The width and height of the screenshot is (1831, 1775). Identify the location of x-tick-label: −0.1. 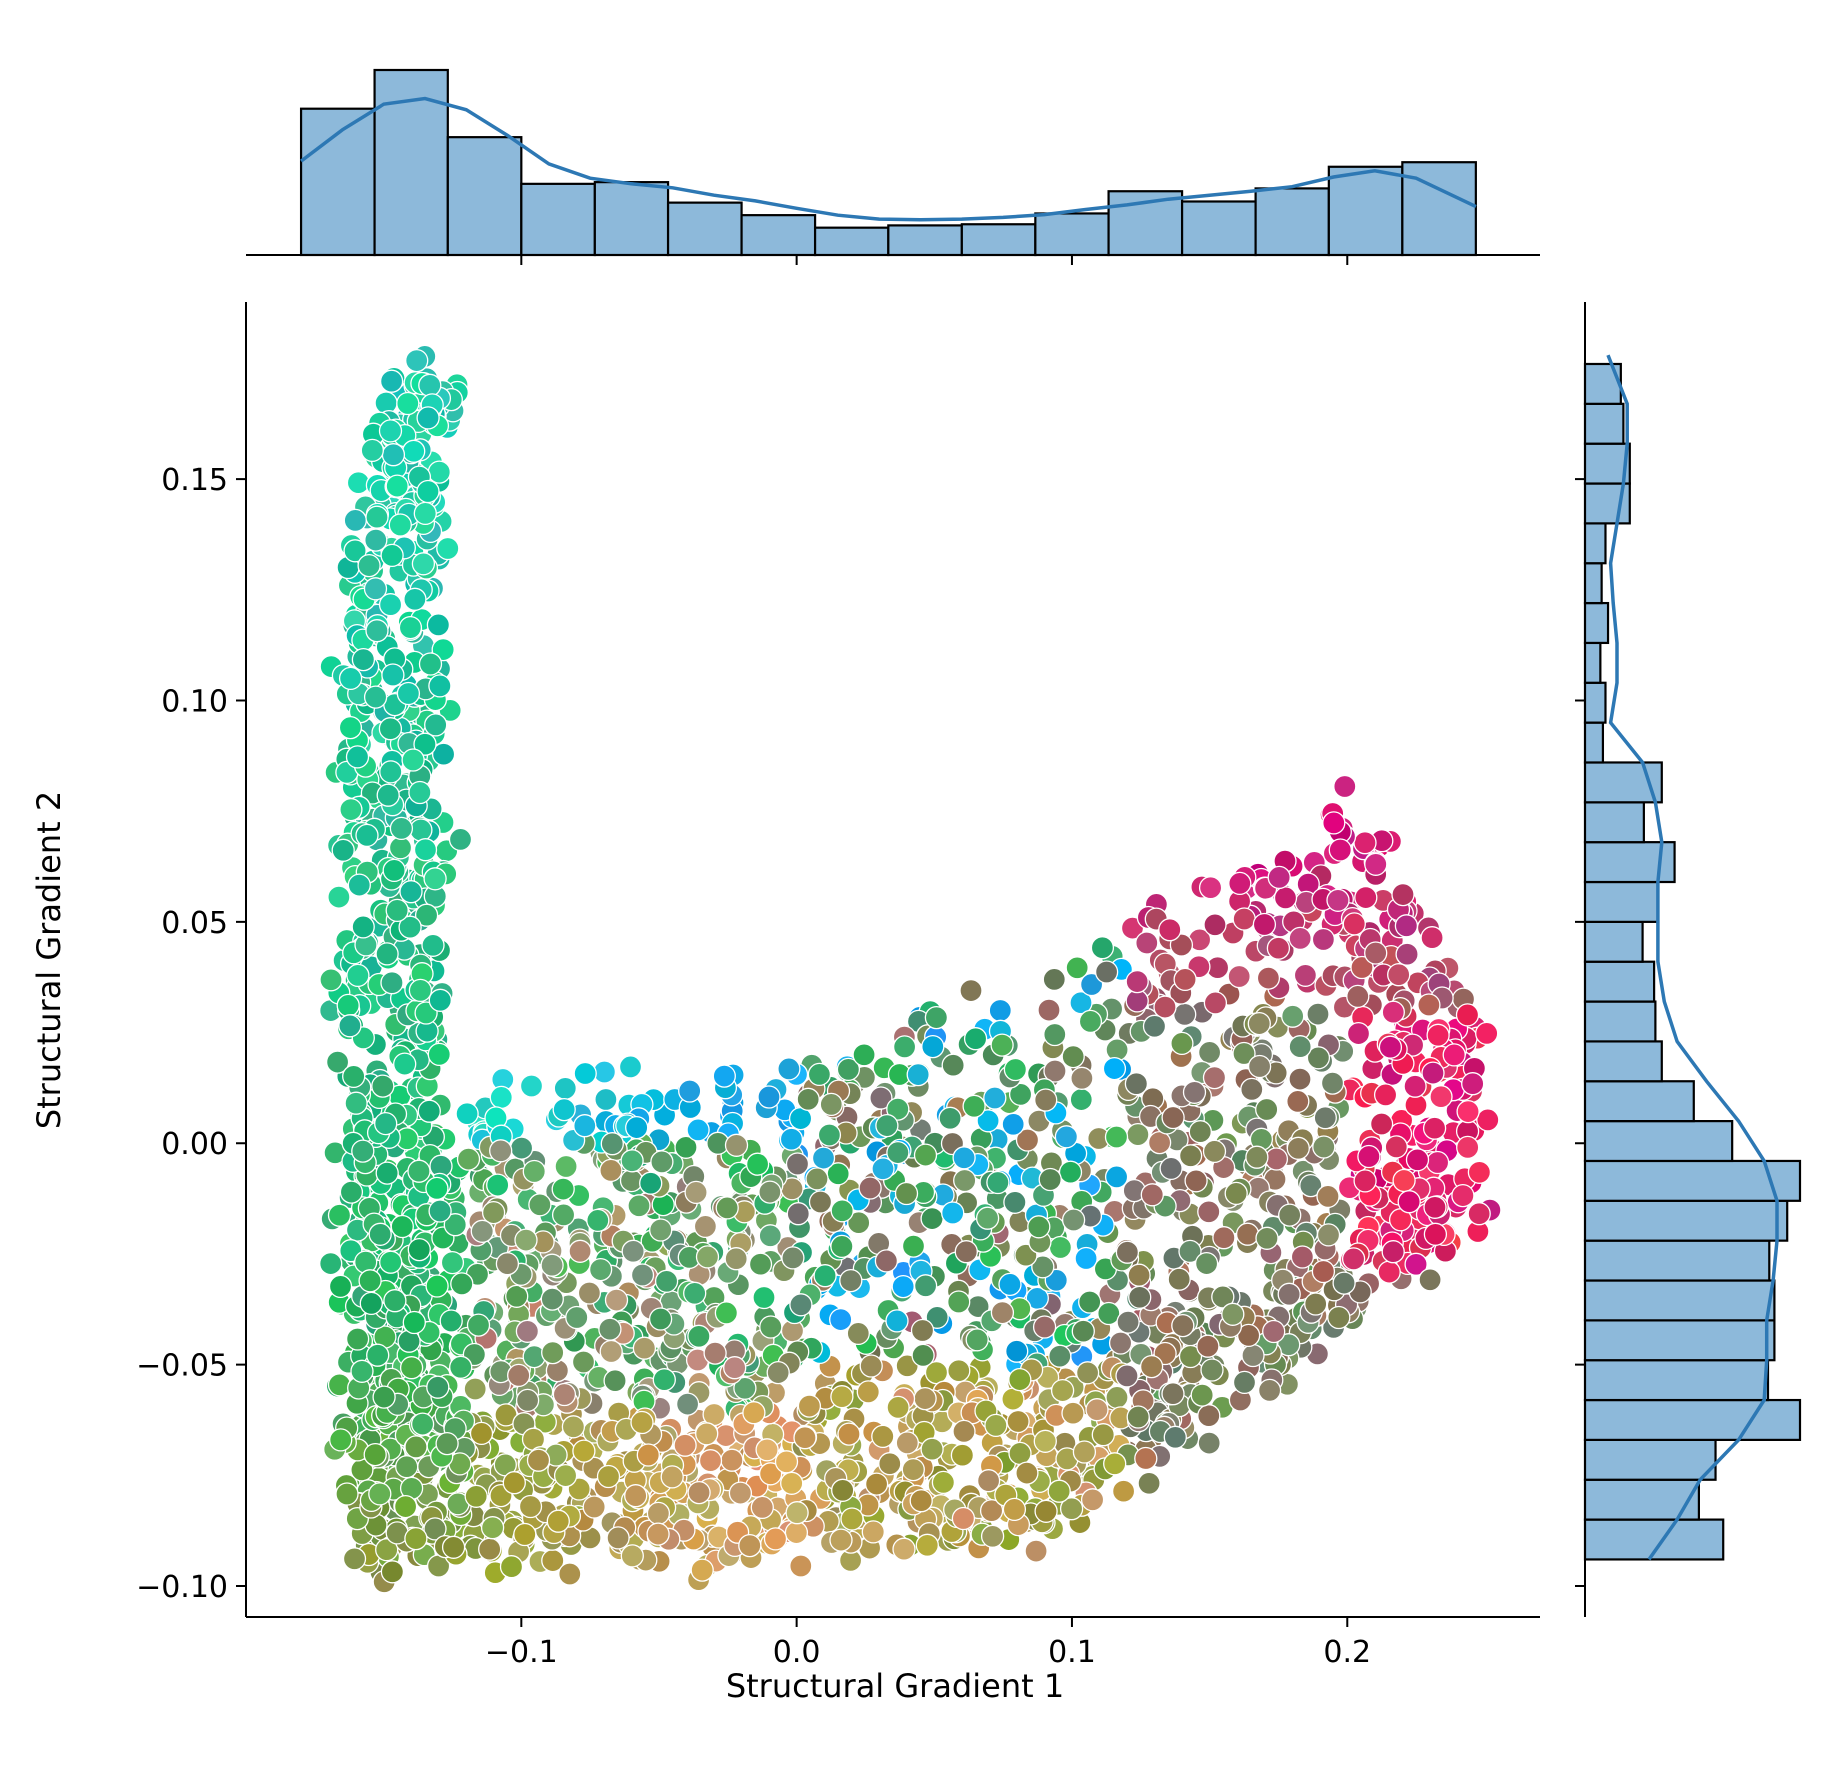
(521, 1652).